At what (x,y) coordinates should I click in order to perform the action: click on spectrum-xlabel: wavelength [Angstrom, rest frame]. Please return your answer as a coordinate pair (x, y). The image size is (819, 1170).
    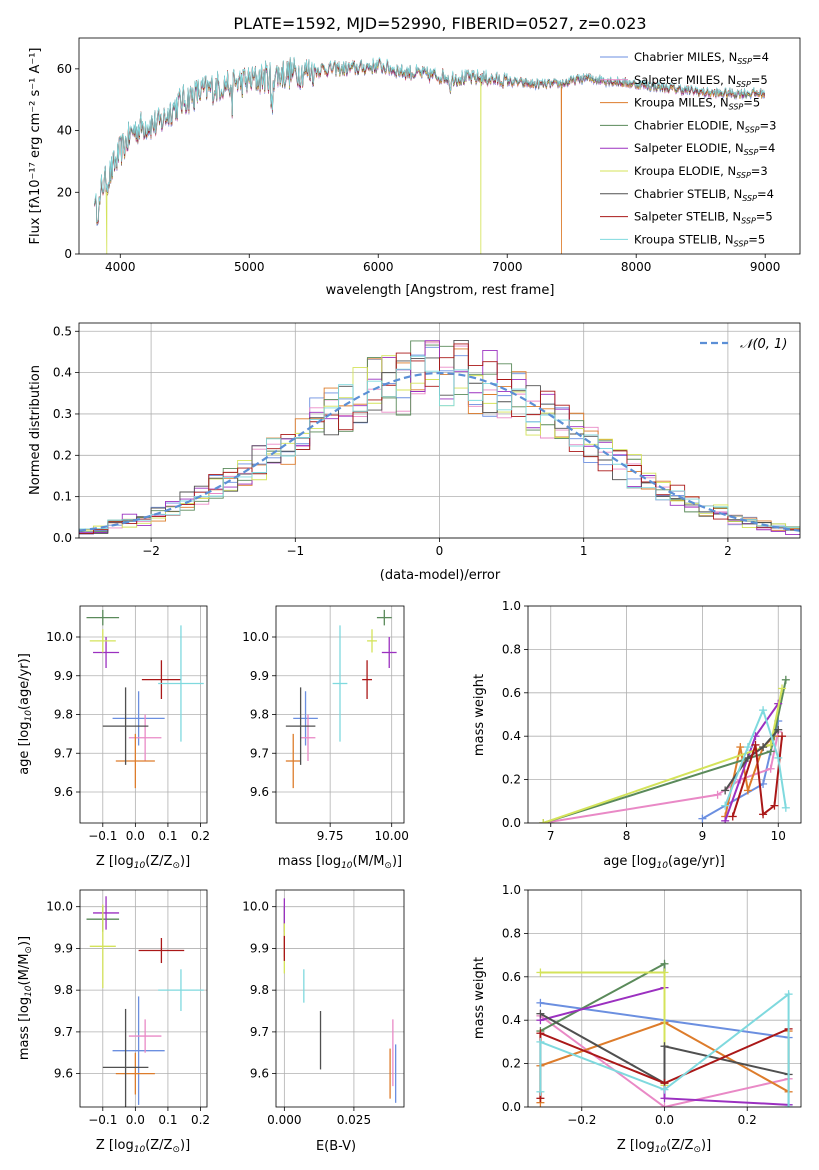
    Looking at the image, I should click on (440, 290).